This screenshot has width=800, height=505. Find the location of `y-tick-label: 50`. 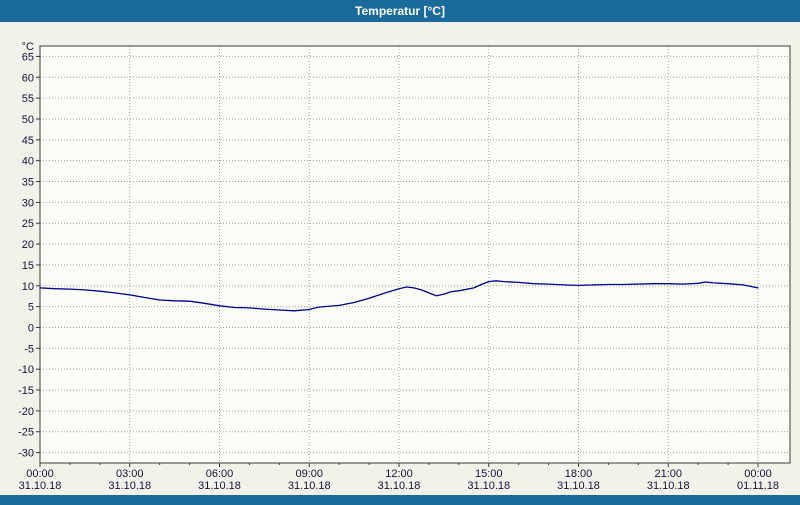

y-tick-label: 50 is located at coordinates (28, 120).